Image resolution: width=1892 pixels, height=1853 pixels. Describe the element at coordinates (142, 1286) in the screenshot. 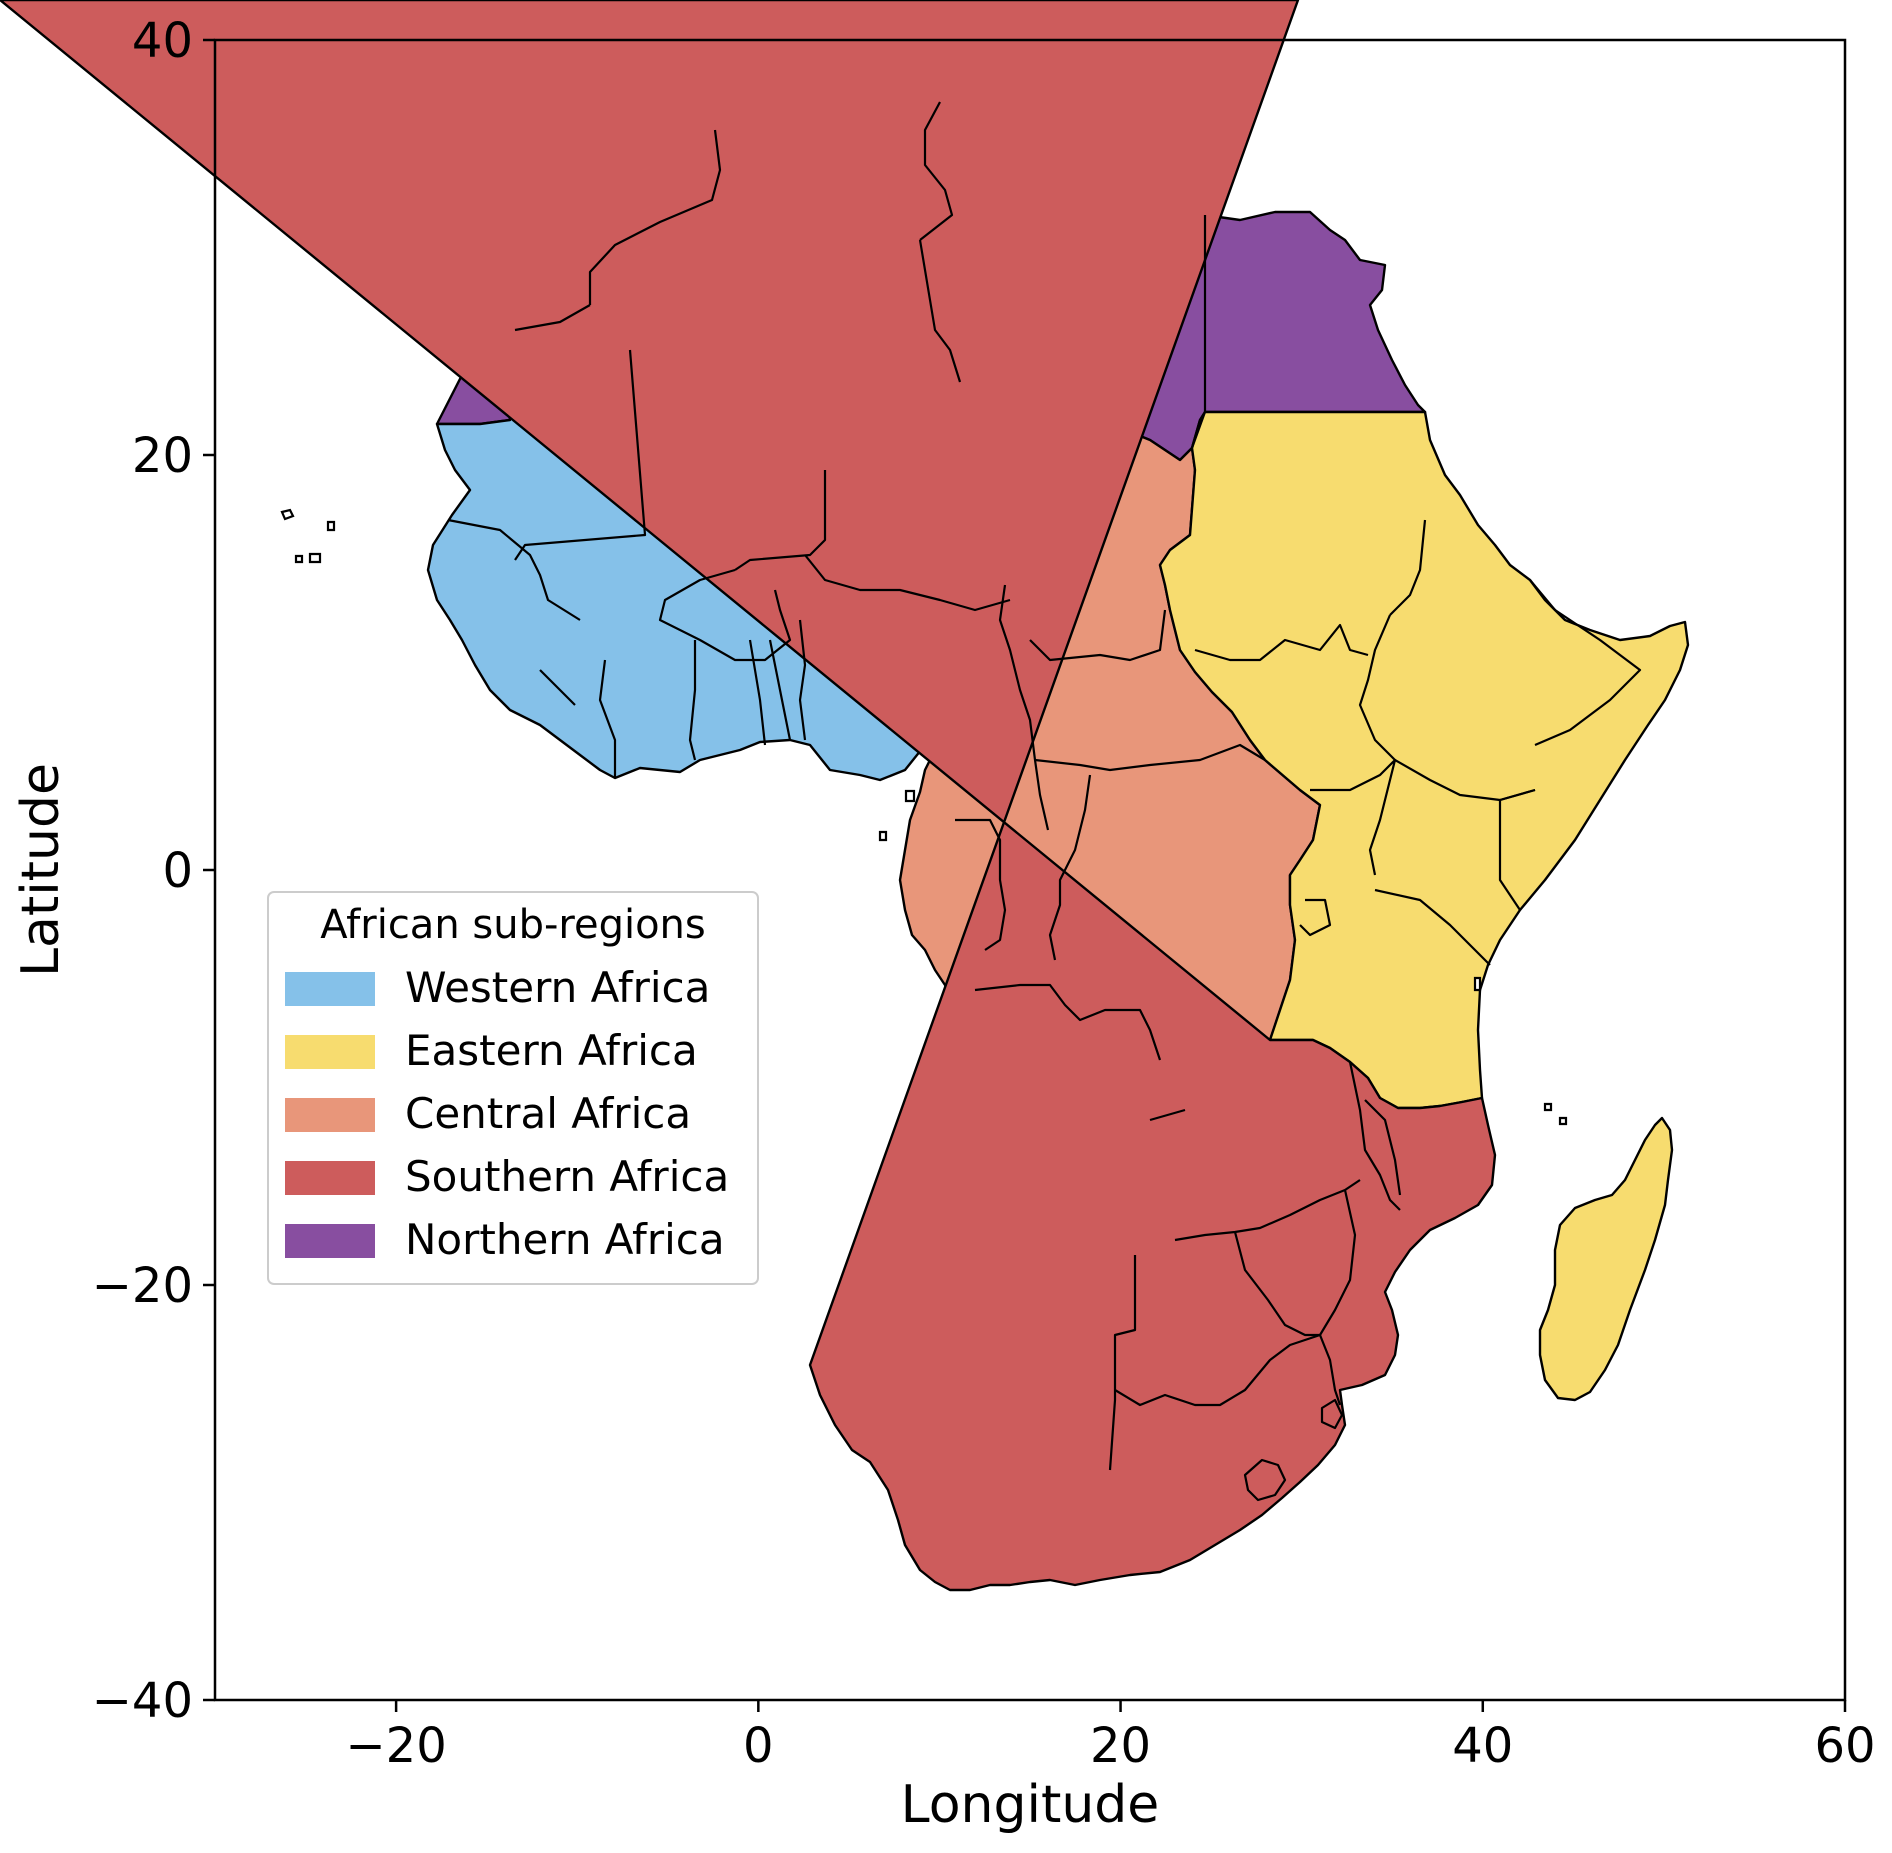

I see `y-tick-label: −20` at that location.